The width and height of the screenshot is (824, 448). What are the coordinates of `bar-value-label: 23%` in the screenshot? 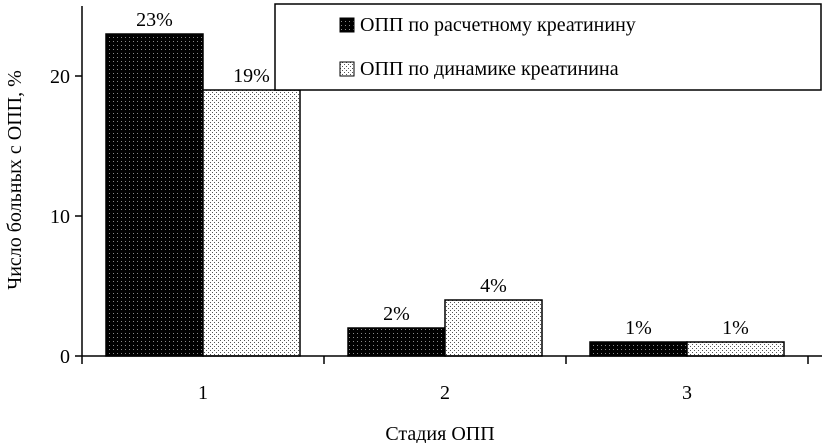 It's located at (154, 20).